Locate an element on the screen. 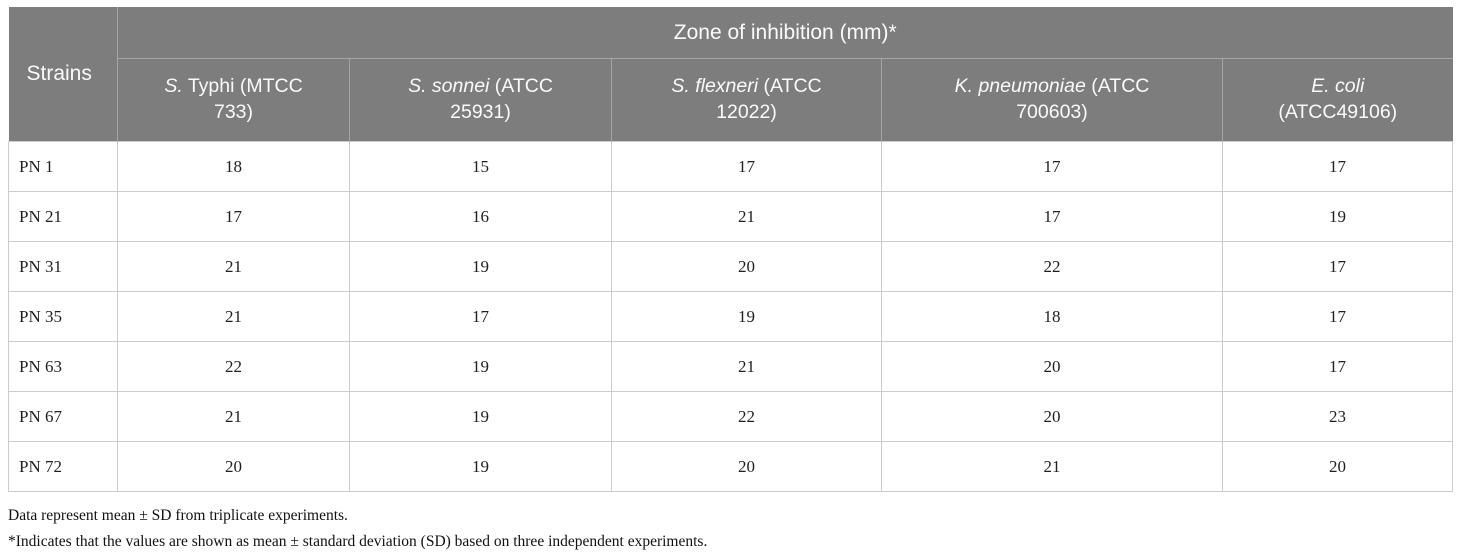 This screenshot has width=1460, height=555. cell-value: 16 is located at coordinates (480, 216).